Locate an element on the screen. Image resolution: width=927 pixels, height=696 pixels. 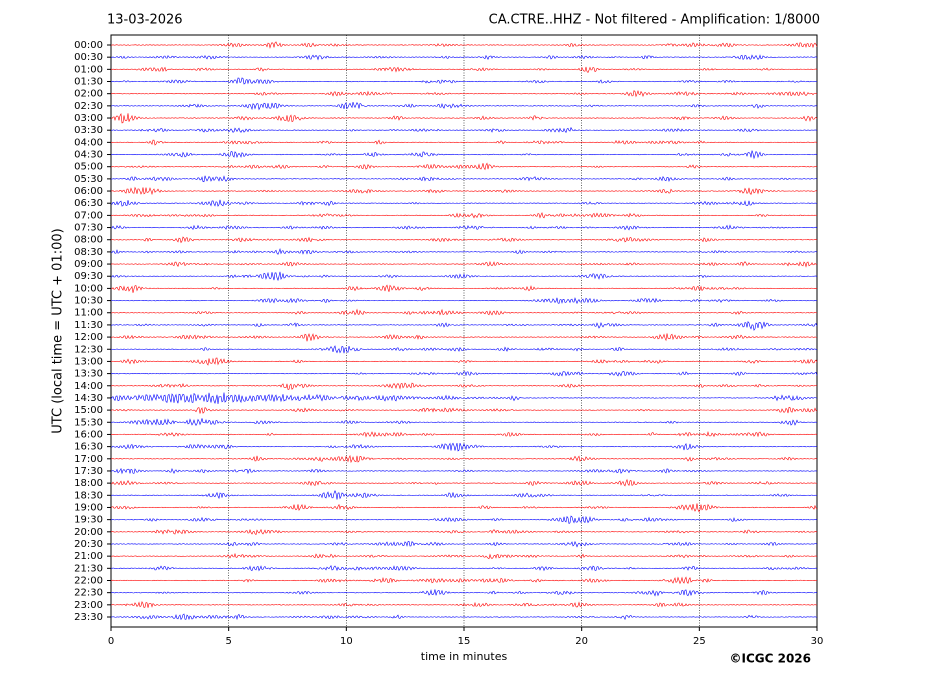
y-tick-label: 20:30 is located at coordinates (88, 544).